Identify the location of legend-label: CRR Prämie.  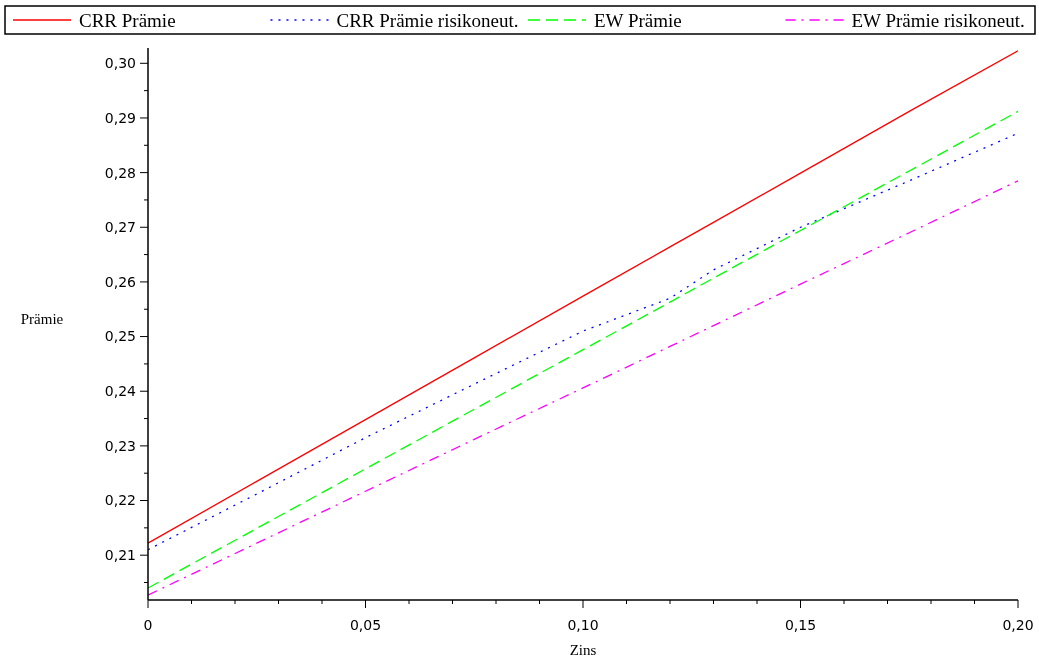
(127, 20).